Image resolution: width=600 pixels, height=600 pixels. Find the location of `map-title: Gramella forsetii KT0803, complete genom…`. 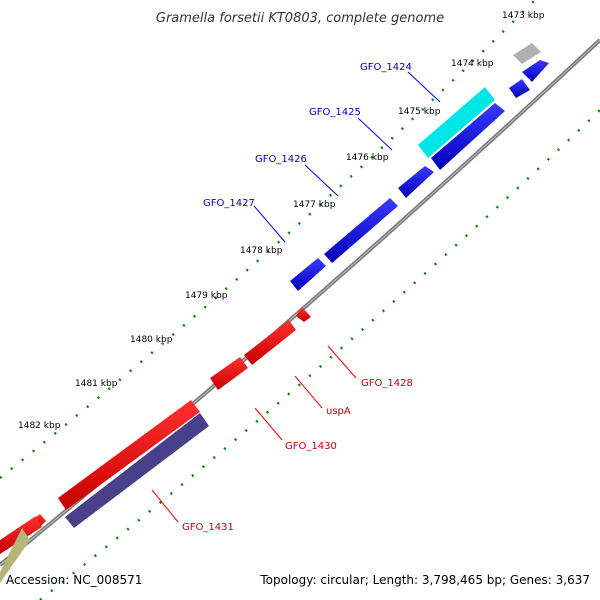

map-title: Gramella forsetii KT0803, complete genom… is located at coordinates (300, 18).